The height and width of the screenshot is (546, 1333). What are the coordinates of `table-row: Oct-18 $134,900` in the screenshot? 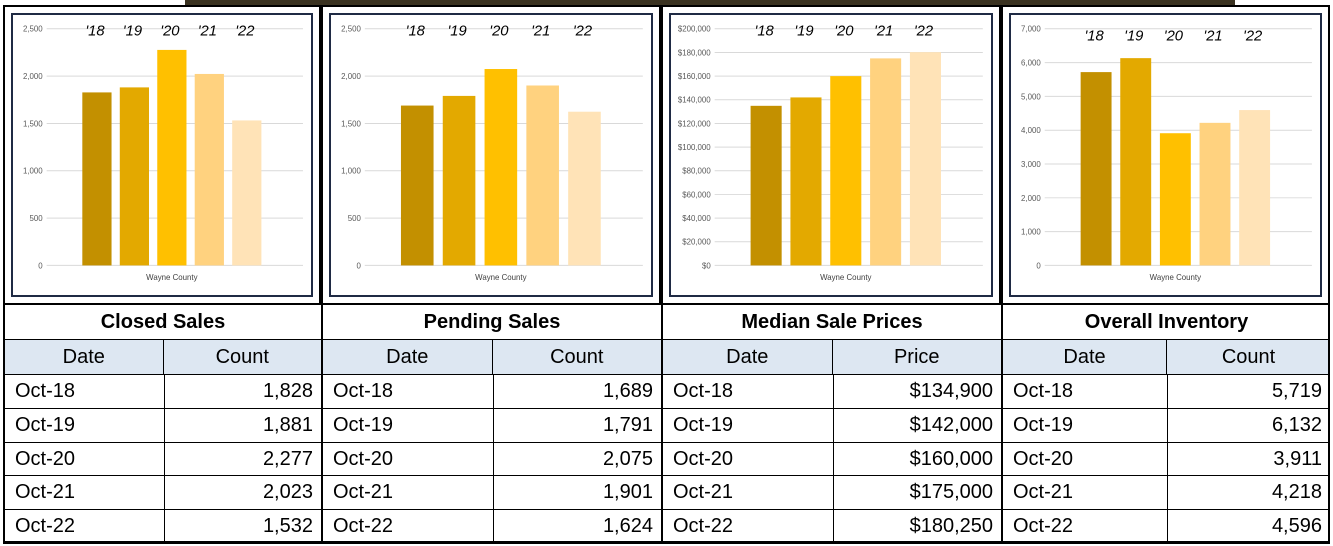 It's located at (832, 392).